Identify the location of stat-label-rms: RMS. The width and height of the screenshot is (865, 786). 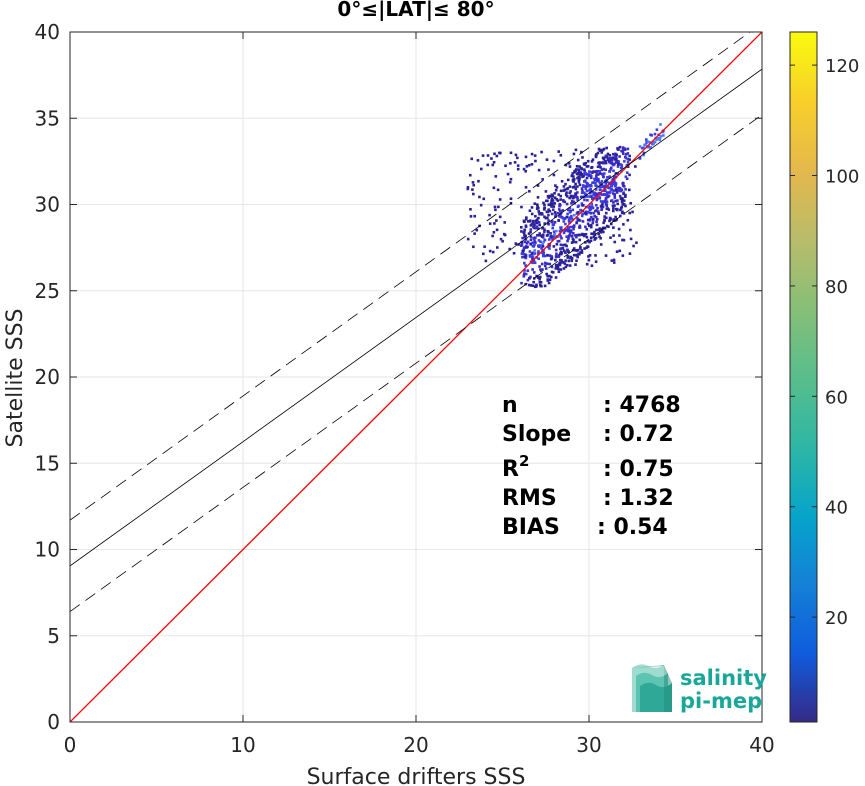
(529, 498).